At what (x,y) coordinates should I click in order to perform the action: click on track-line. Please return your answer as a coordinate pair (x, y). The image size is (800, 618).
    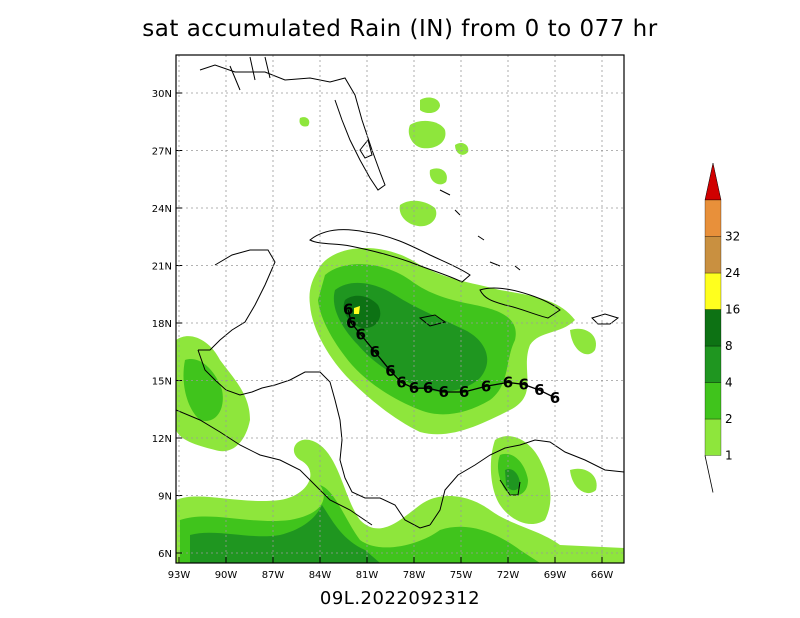
    Looking at the image, I should click on (451, 354).